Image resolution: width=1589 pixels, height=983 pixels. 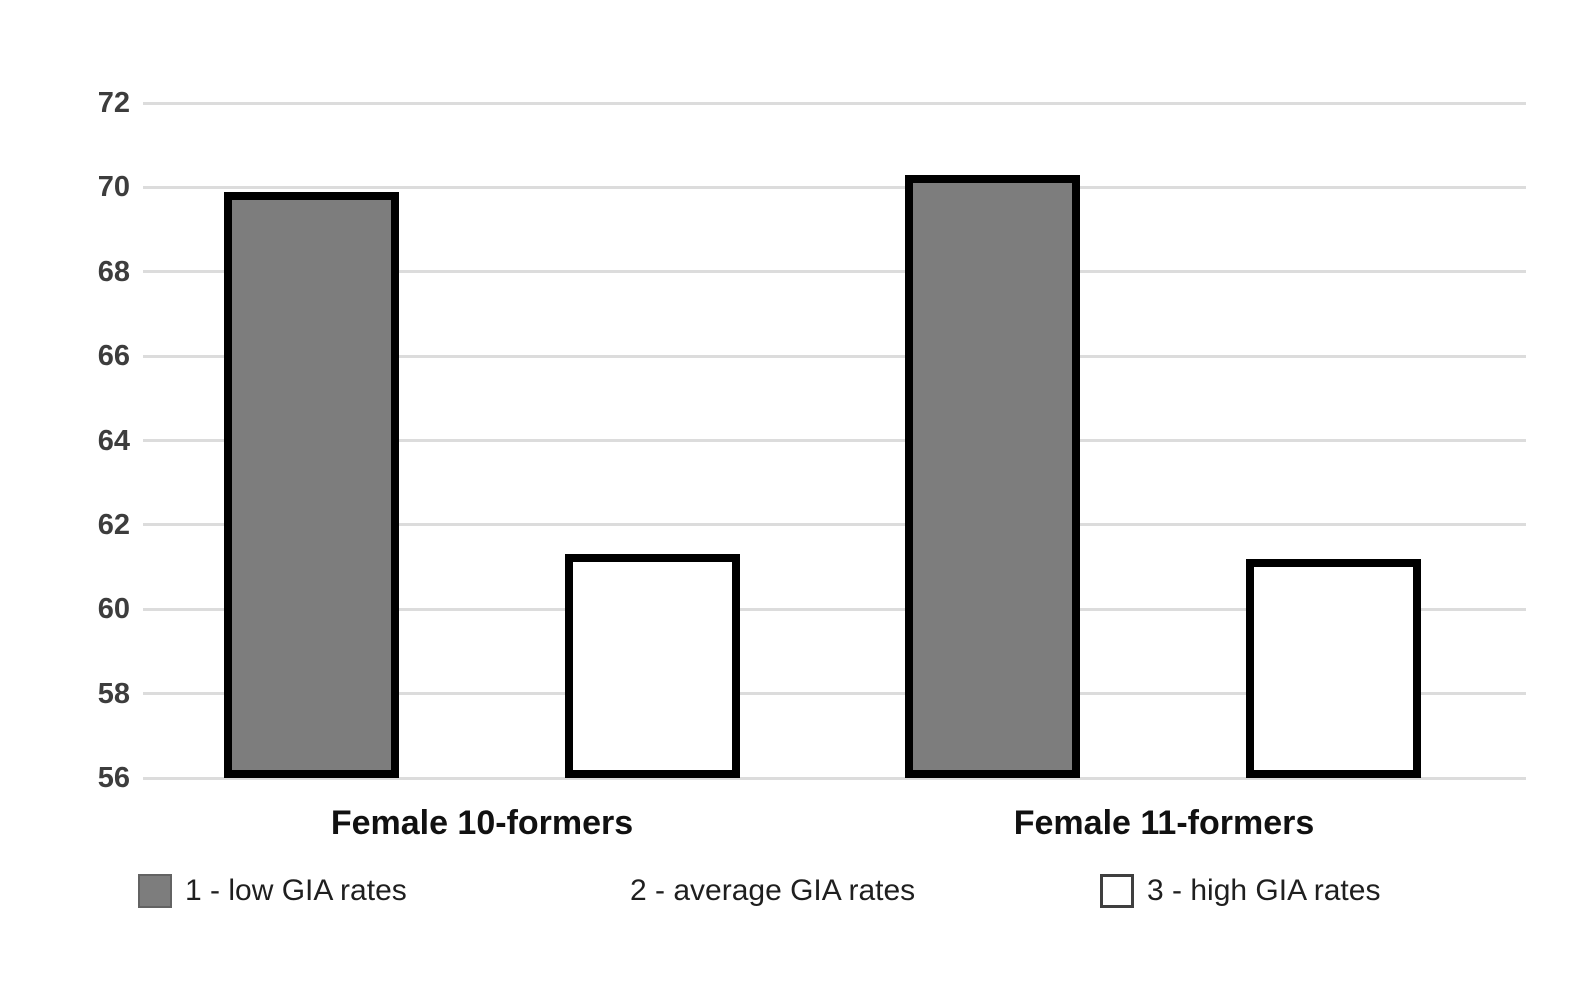 What do you see at coordinates (113, 356) in the screenshot?
I see `y-tick-label-66: 66` at bounding box center [113, 356].